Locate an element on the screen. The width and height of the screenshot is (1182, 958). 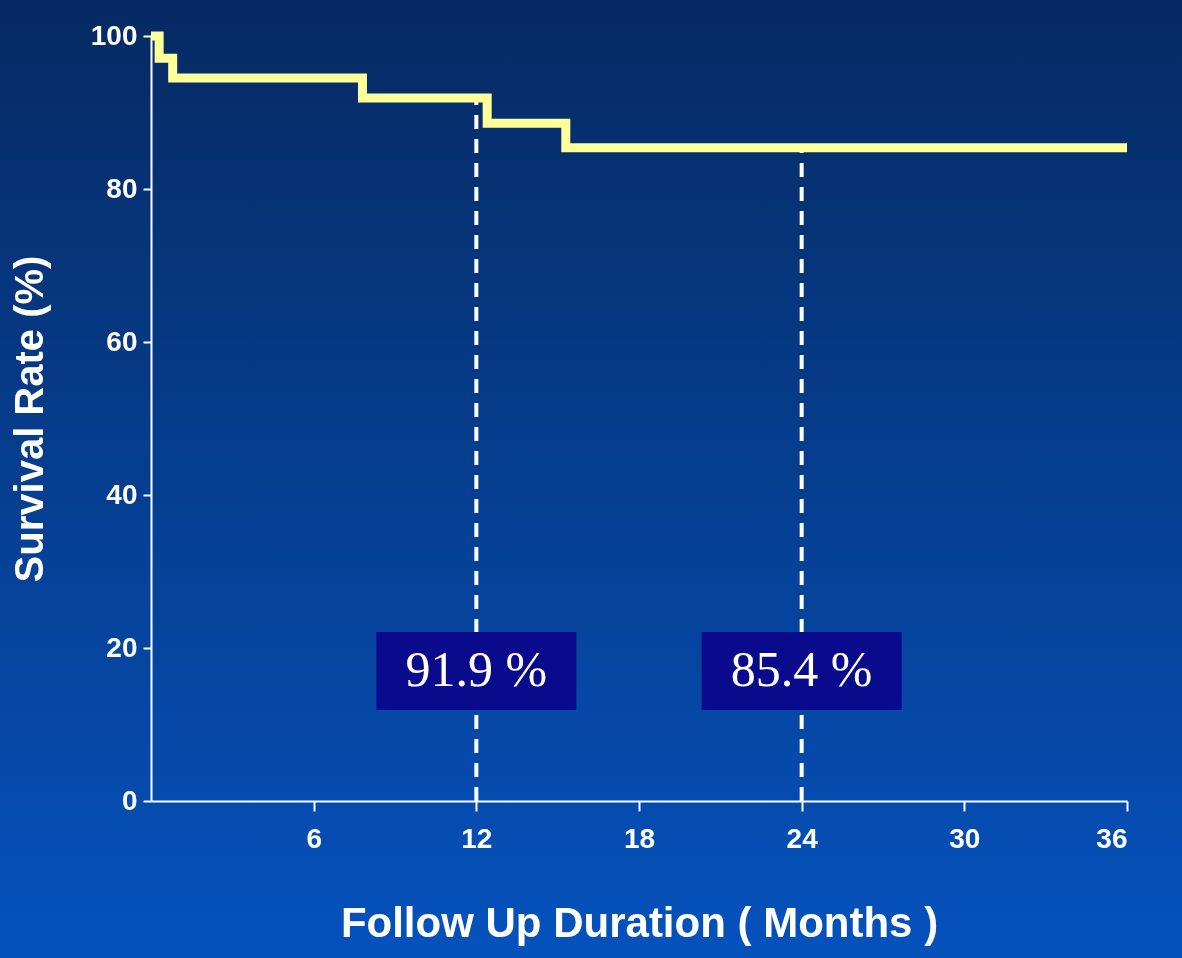
annotation: 91.9 % is located at coordinates (476, 668).